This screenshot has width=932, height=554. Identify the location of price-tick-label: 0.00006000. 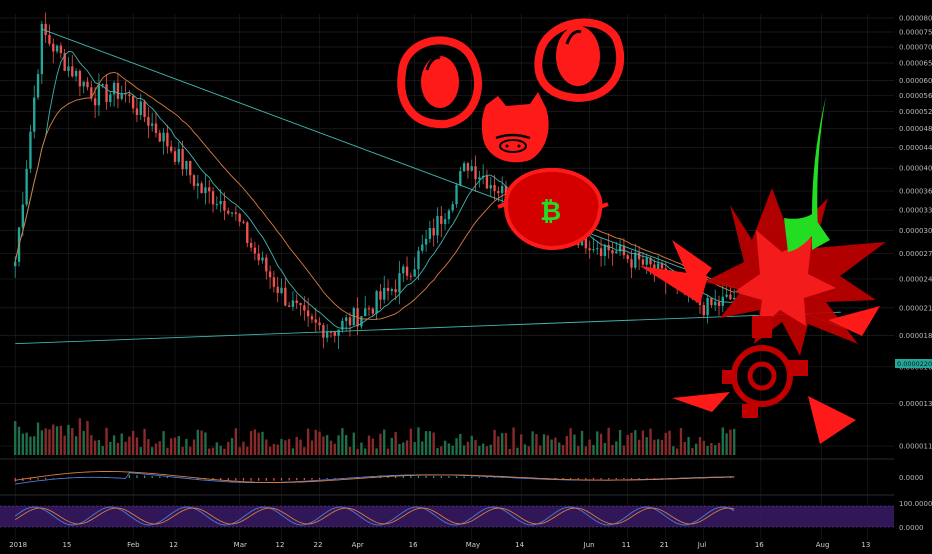
(915, 81).